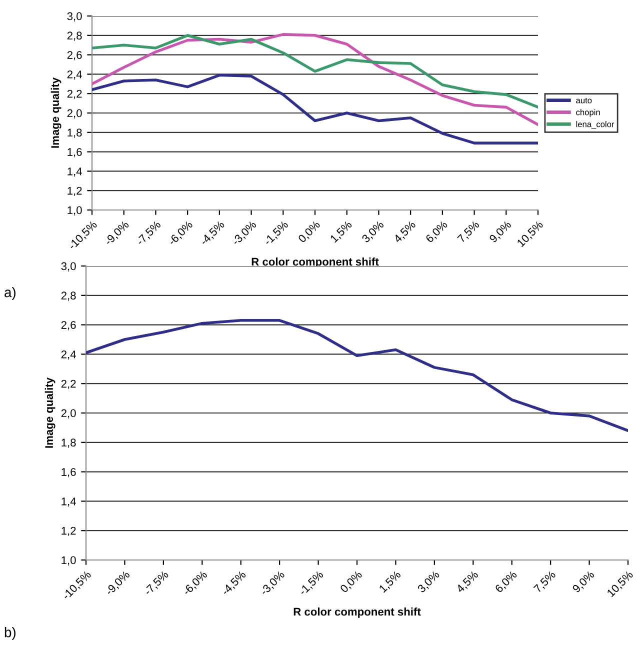 This screenshot has width=638, height=648. I want to click on text: a), so click(10, 293).